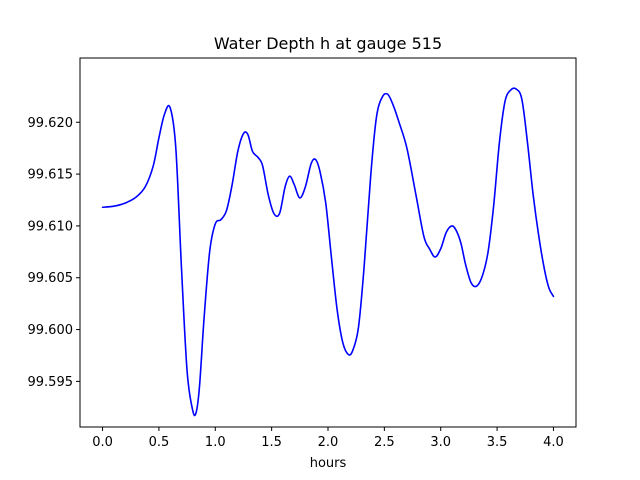 The image size is (640, 480). Describe the element at coordinates (328, 442) in the screenshot. I see `x-tick-label: 2.0` at that location.